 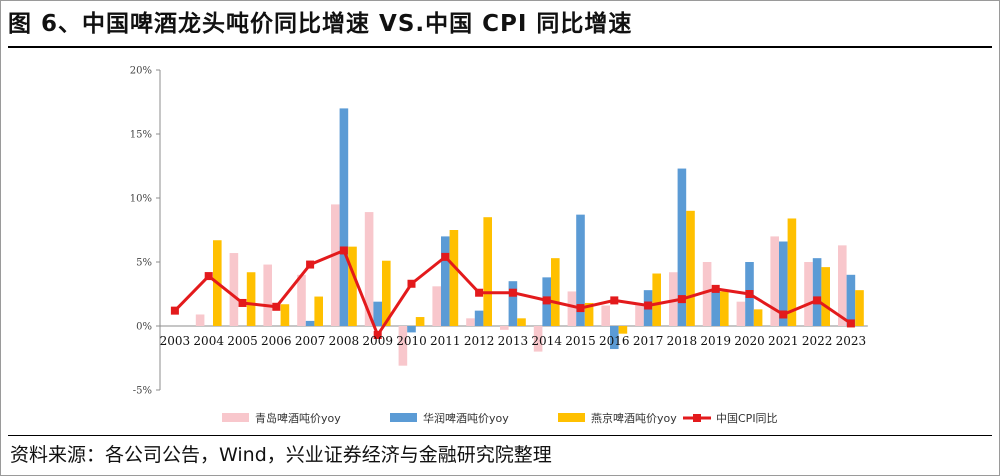 What do you see at coordinates (369, 269) in the screenshot?
I see `bar-0-2009` at bounding box center [369, 269].